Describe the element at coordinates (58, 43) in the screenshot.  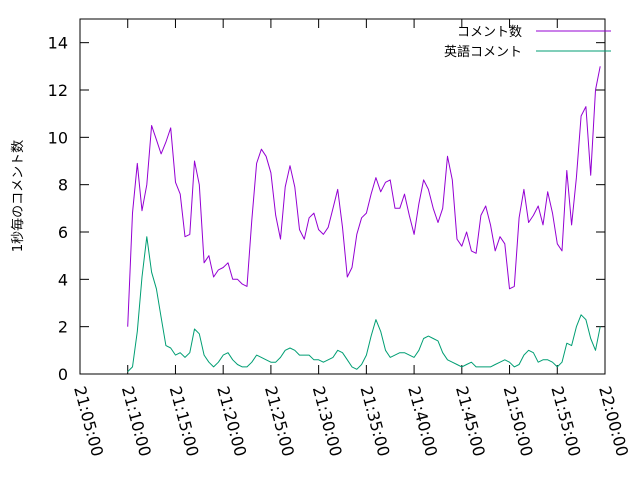
I see `y-tick-label: 14` at that location.